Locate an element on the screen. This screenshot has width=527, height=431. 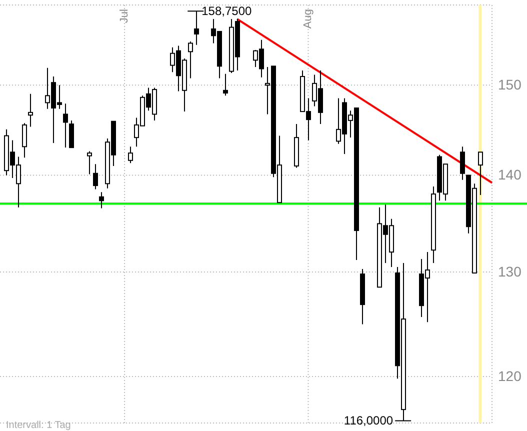
y-tick-label: 150 is located at coordinates (510, 84).